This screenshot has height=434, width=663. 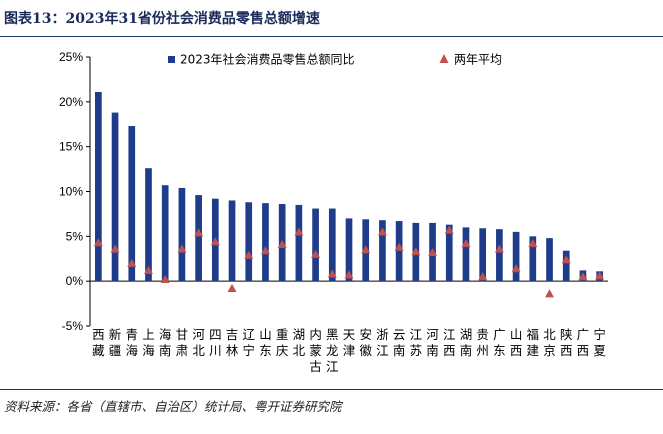 I want to click on source-divider, so click(x=331, y=389).